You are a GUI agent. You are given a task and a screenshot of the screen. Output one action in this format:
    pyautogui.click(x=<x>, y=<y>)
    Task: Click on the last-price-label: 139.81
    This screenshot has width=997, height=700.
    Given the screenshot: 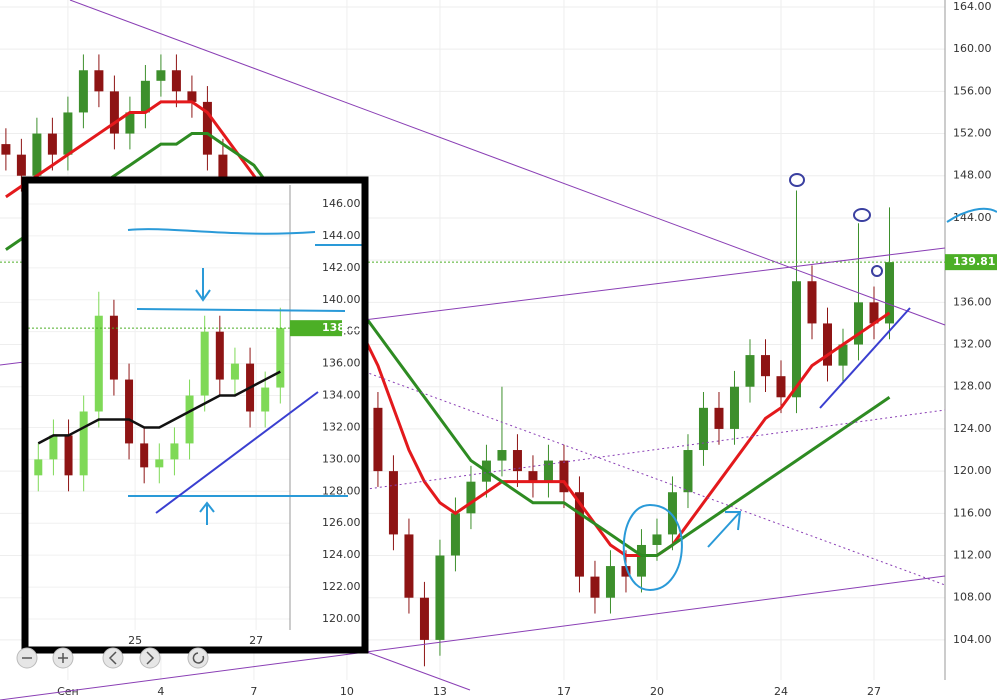 What is the action you would take?
    pyautogui.click(x=974, y=261)
    